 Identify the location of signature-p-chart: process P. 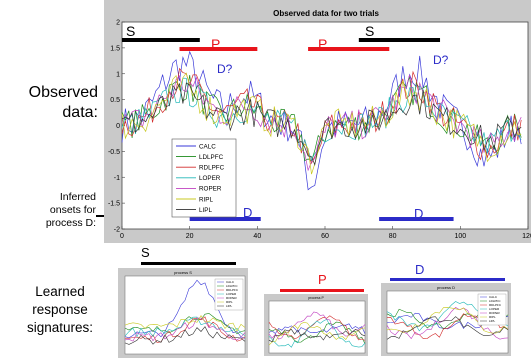
(316, 325).